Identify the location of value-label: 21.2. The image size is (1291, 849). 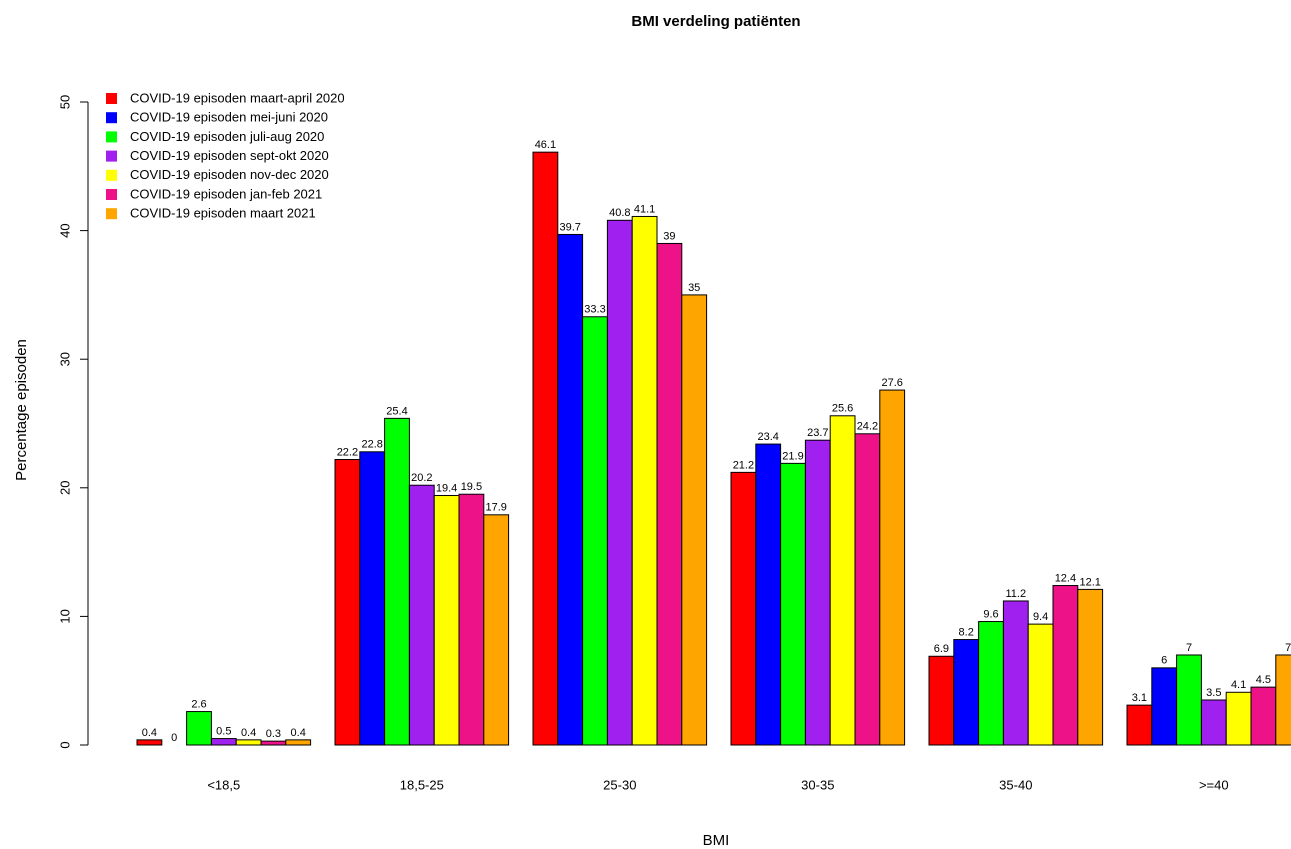
(743, 465).